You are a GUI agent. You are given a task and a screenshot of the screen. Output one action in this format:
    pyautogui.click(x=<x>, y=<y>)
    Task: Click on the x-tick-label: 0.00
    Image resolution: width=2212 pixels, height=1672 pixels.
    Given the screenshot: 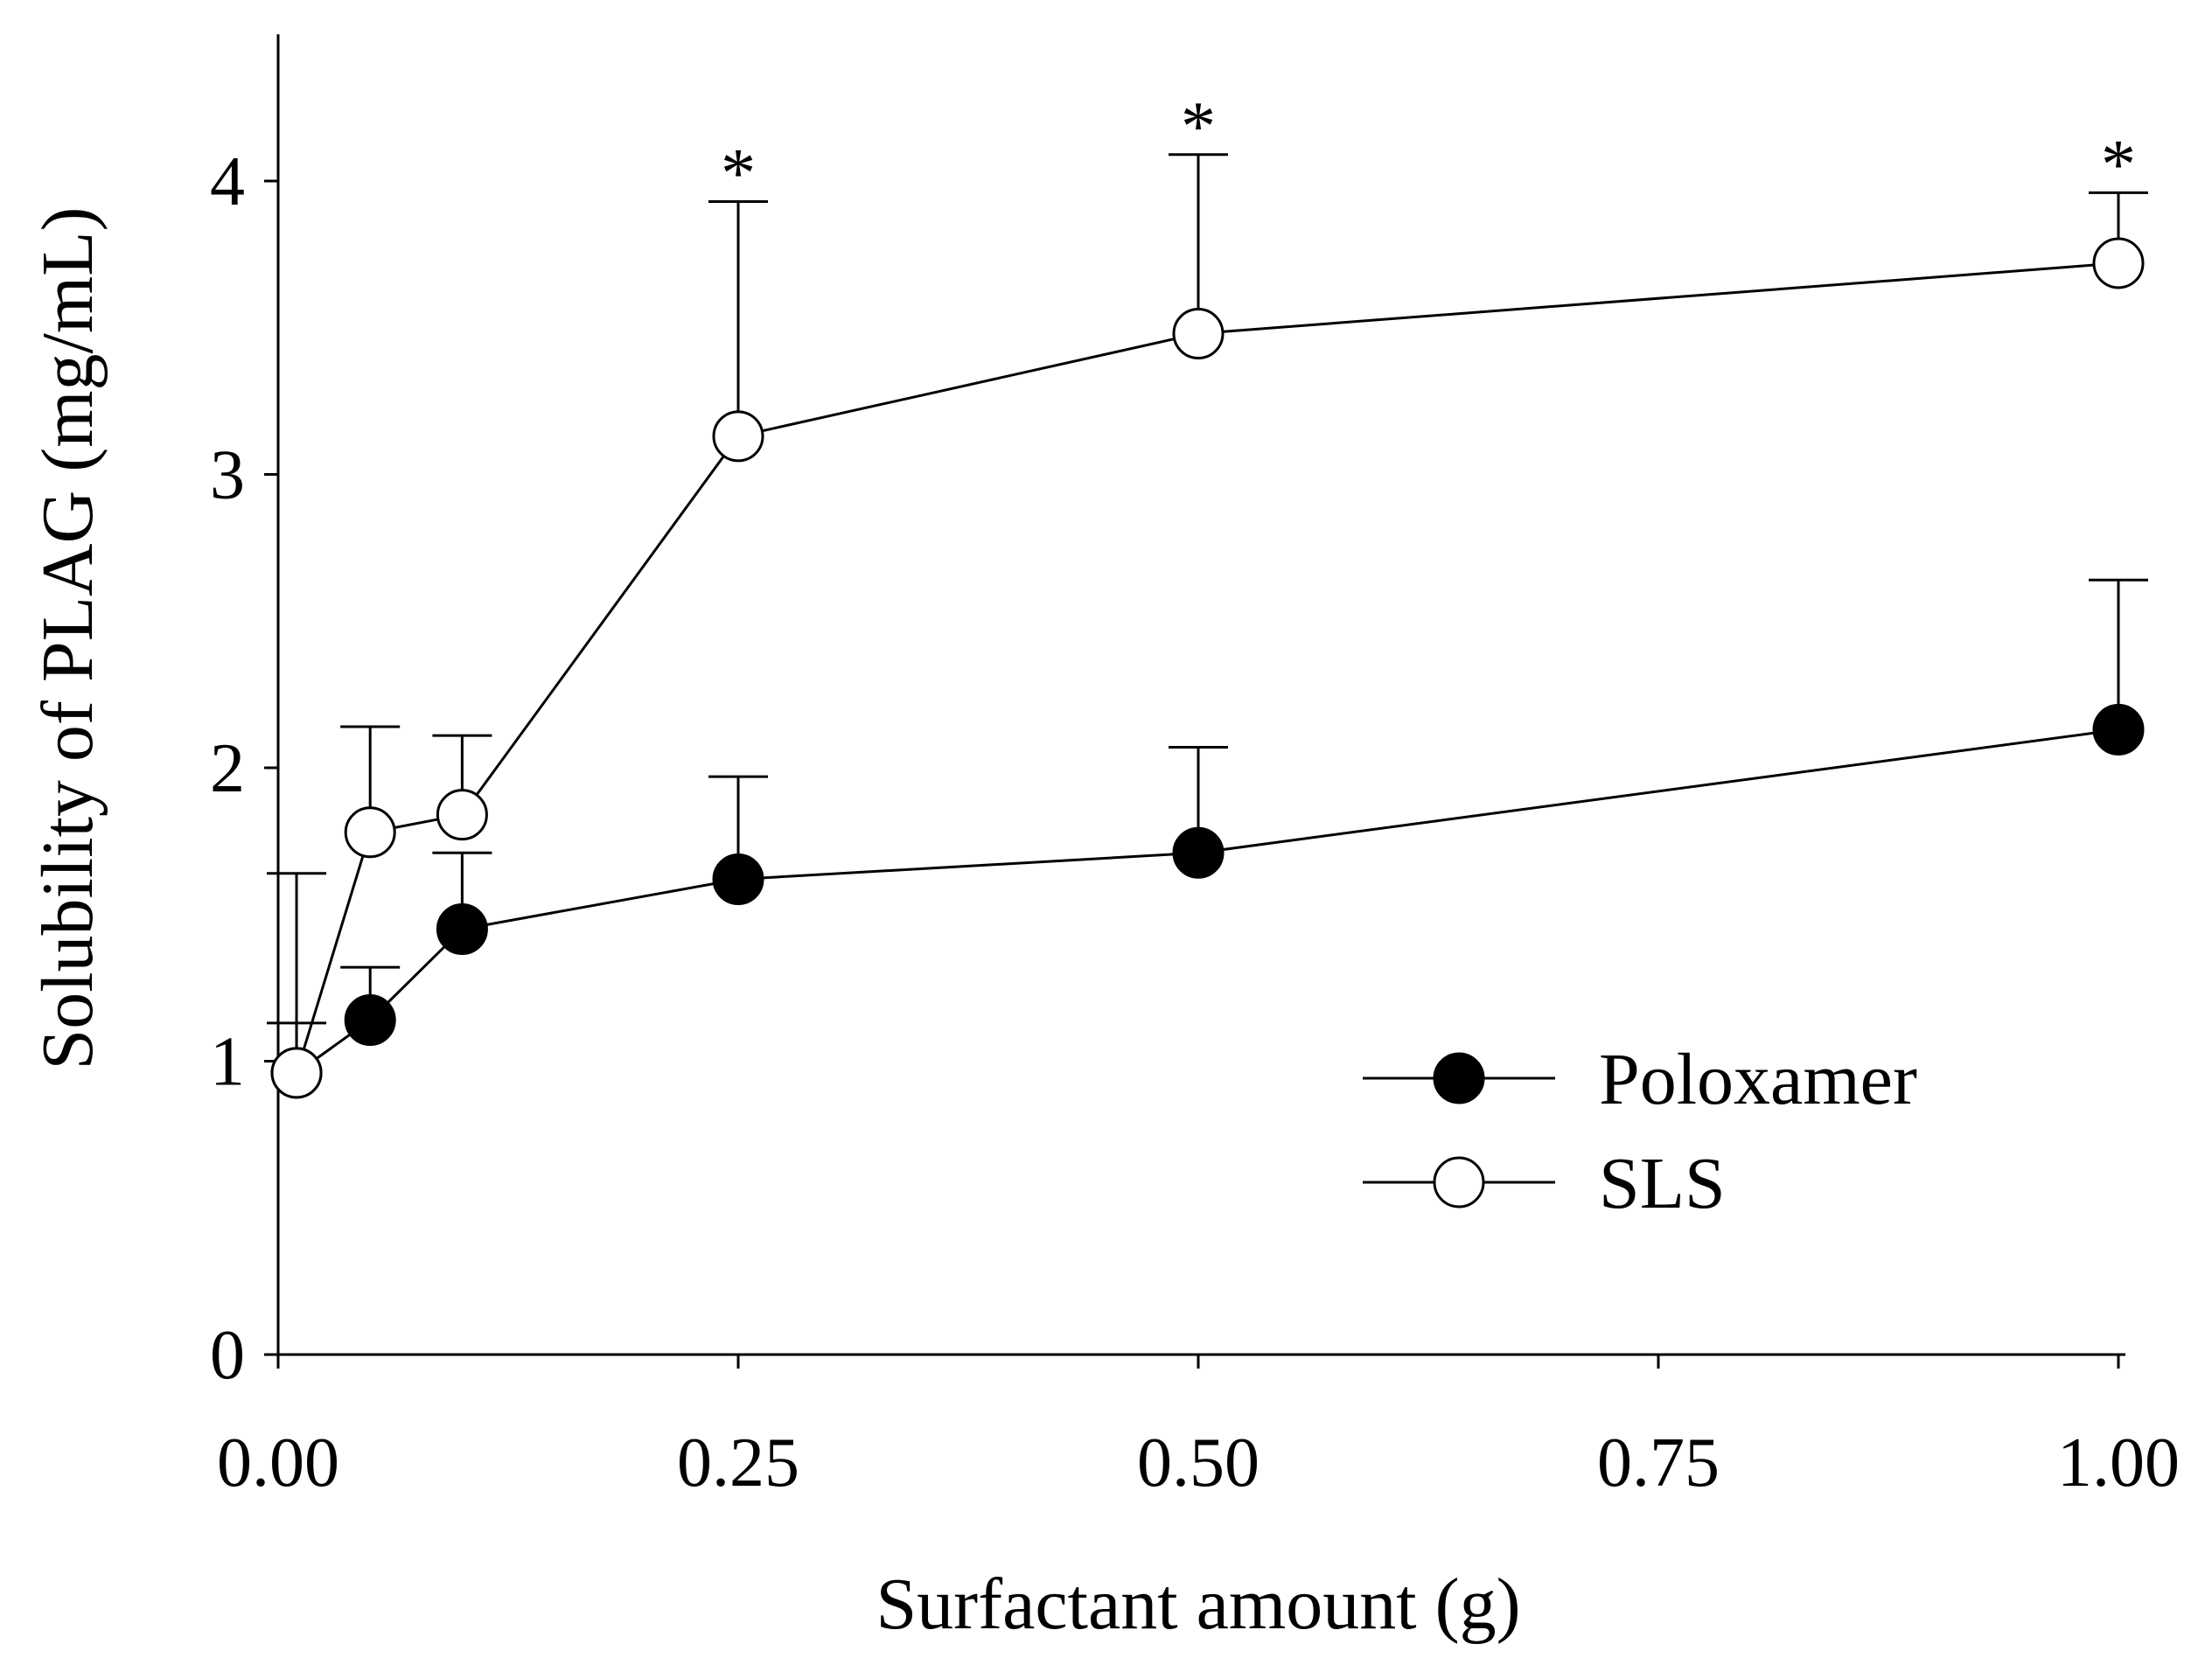 What is the action you would take?
    pyautogui.click(x=278, y=1463)
    